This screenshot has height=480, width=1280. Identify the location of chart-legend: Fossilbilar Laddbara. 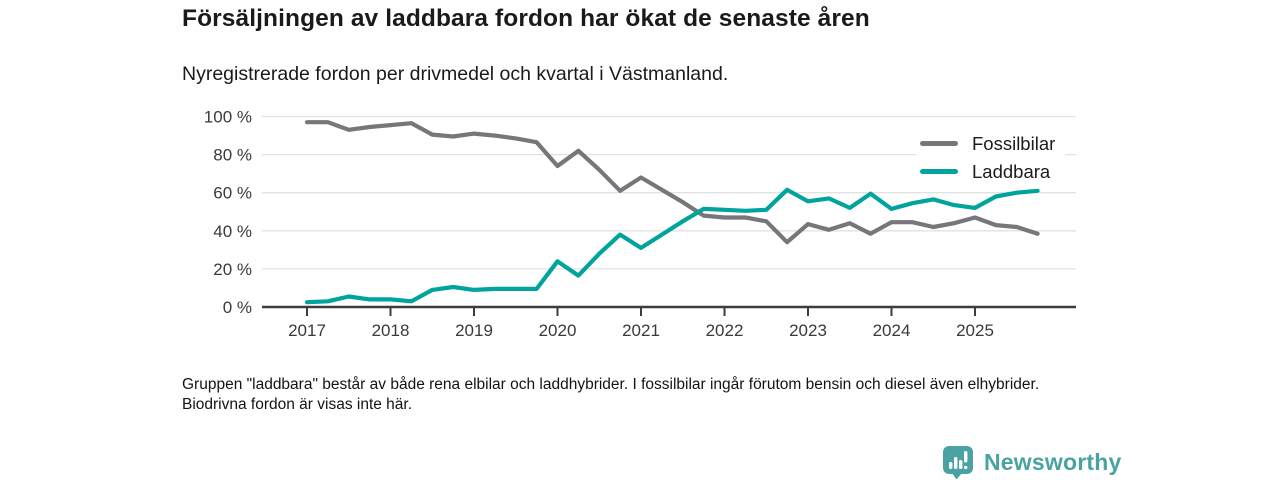
(991, 157).